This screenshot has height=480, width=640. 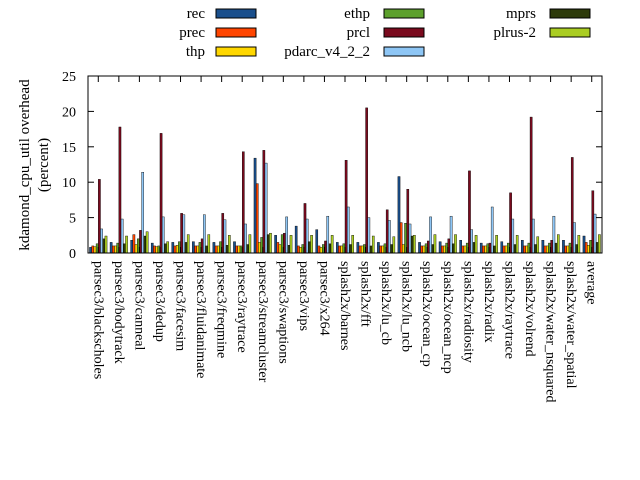 What do you see at coordinates (508, 310) in the screenshot?
I see `x-tick-label-splash2x-raytrace: splash2x/raytrace` at bounding box center [508, 310].